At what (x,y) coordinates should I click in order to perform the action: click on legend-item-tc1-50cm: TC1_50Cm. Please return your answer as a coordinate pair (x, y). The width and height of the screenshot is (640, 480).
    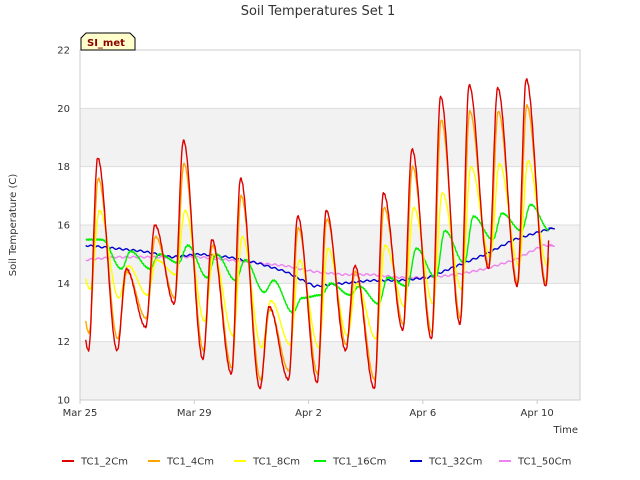
    Looking at the image, I should click on (535, 462).